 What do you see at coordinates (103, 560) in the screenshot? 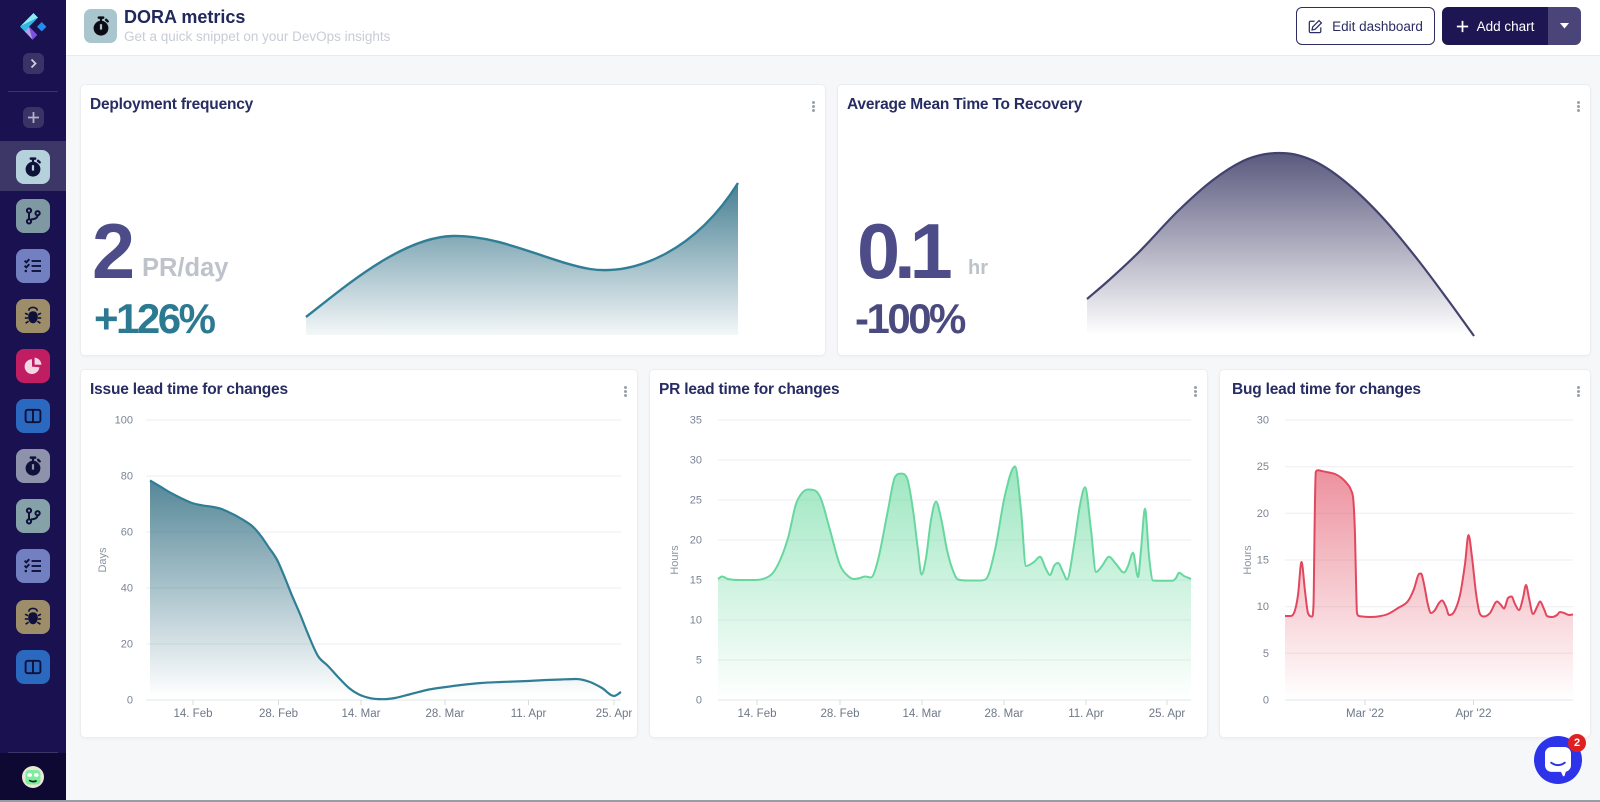
I see `svg-text: Days` at bounding box center [103, 560].